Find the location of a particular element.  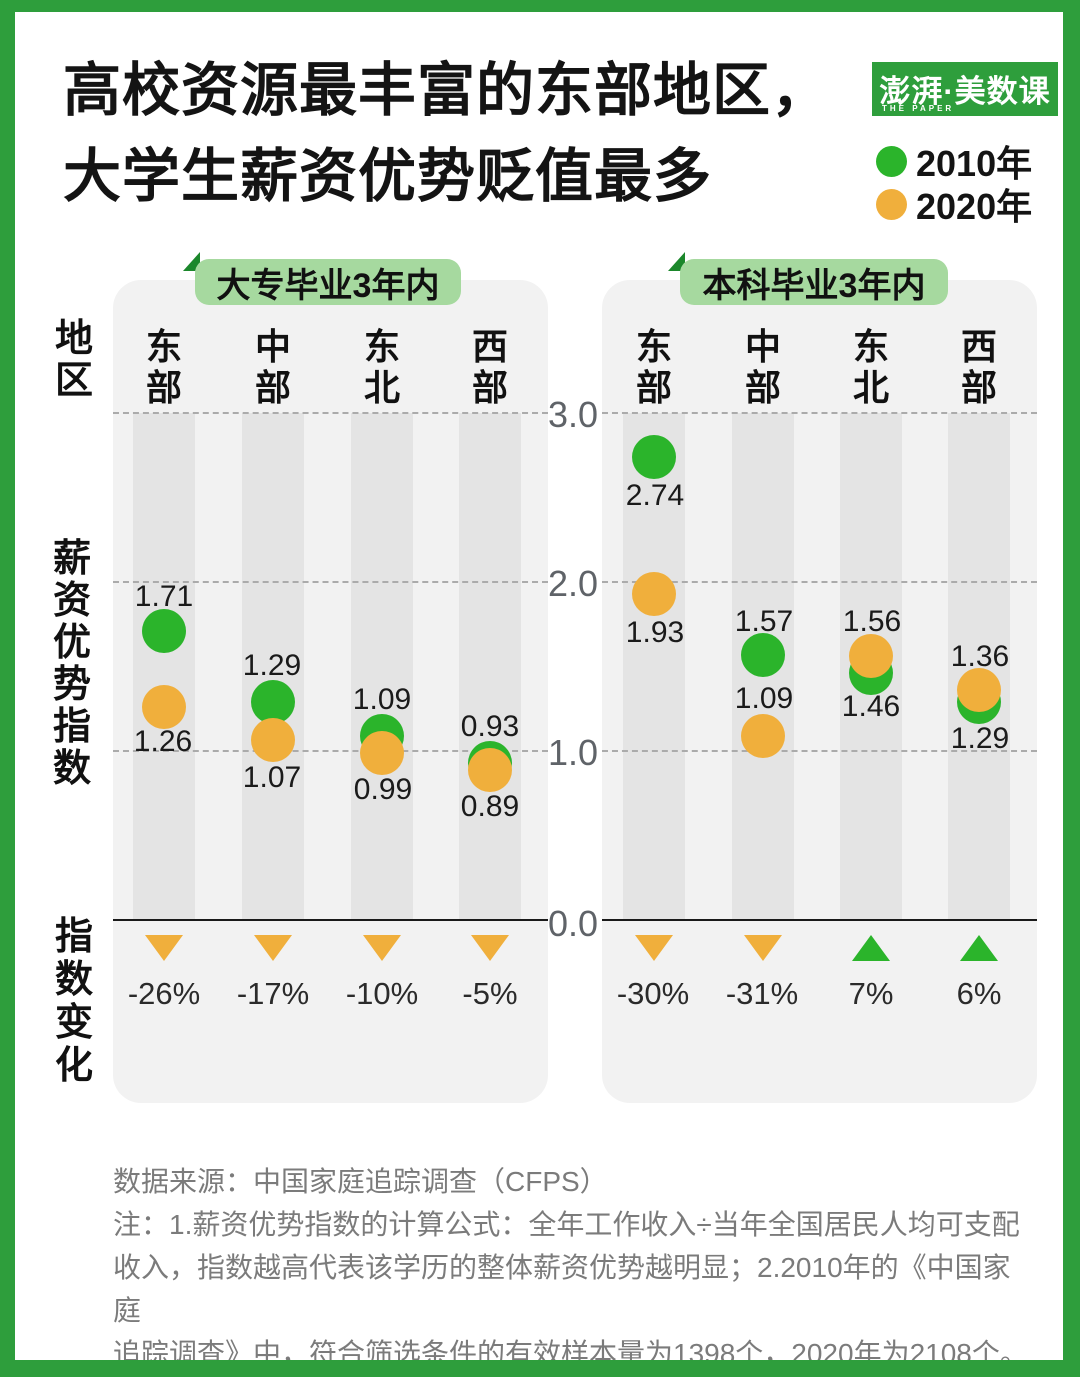

legend-label-2020: 2020年 is located at coordinates (974, 206).